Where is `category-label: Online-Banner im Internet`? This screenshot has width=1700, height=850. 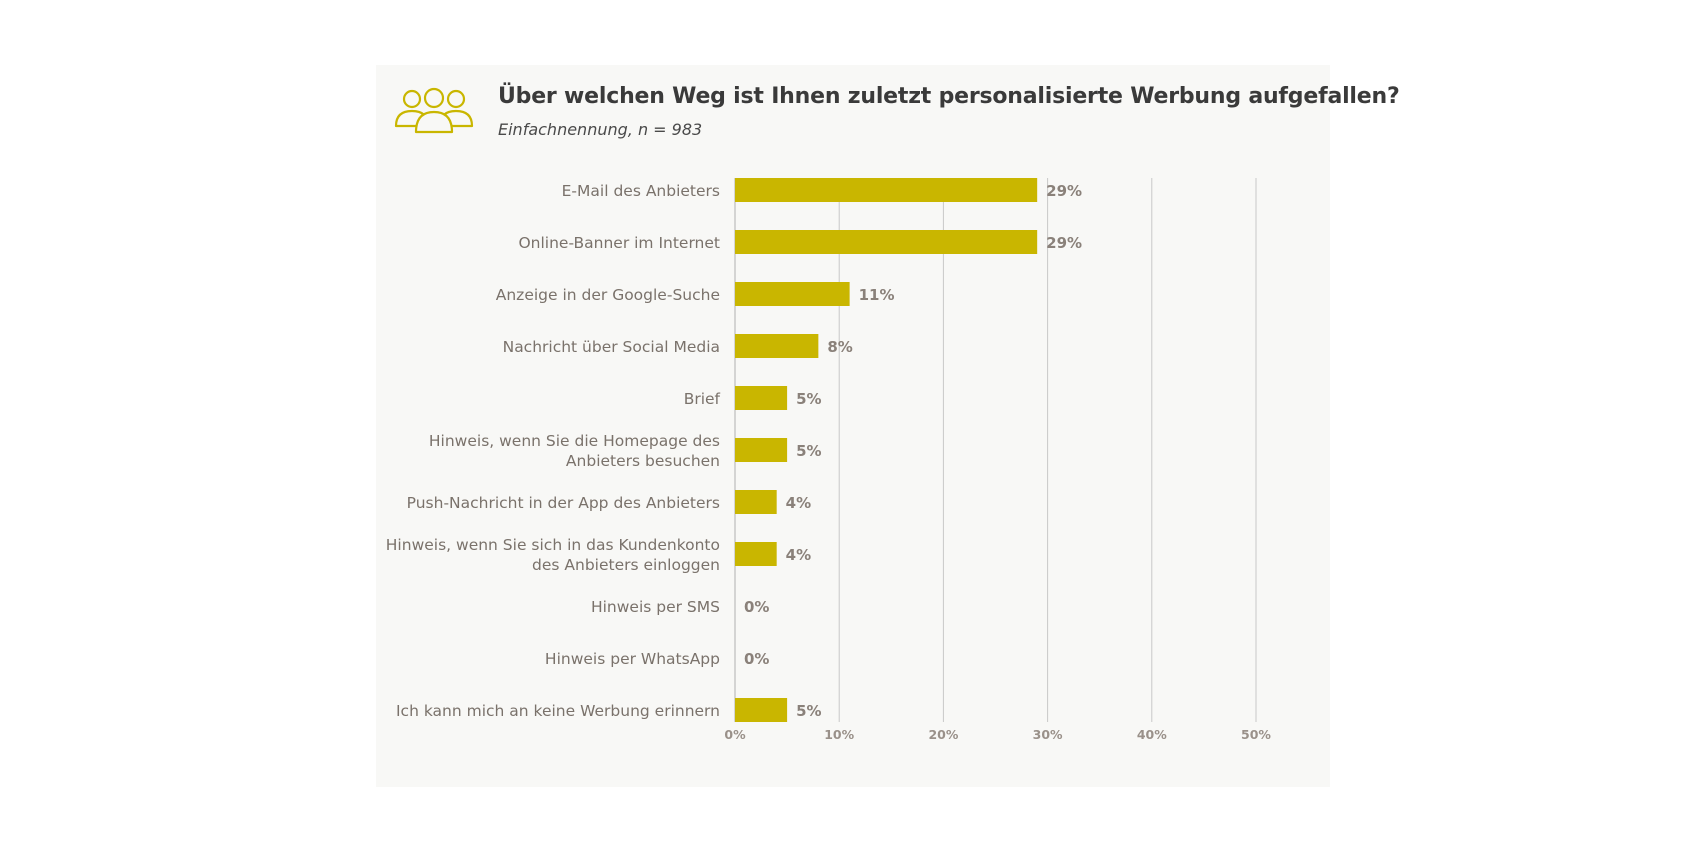
category-label: Online-Banner im Internet is located at coordinates (619, 243).